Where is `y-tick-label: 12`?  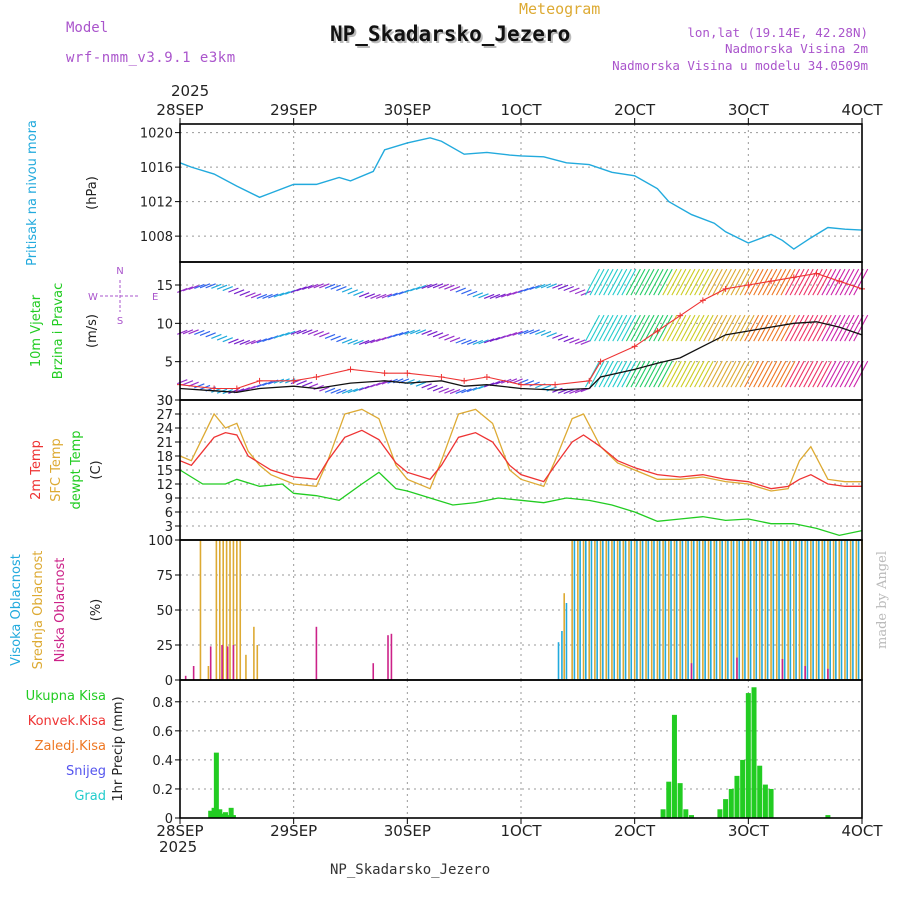
y-tick-label: 12 is located at coordinates (164, 485).